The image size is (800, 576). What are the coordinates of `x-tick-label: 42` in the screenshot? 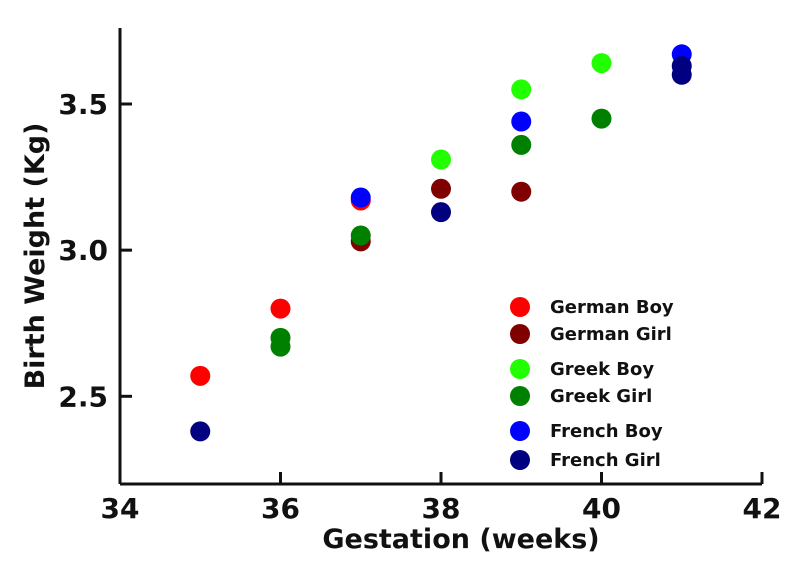 It's located at (762, 508).